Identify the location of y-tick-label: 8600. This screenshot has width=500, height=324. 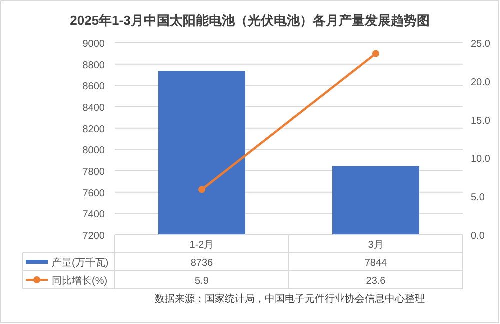
(94, 87).